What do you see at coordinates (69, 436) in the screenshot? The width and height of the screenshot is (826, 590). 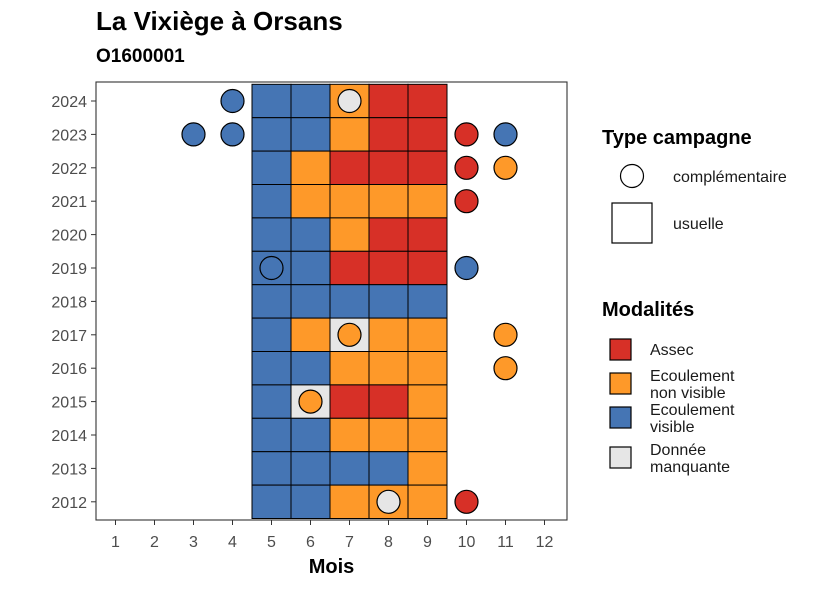 I see `y-tick-label-2014: 2014` at bounding box center [69, 436].